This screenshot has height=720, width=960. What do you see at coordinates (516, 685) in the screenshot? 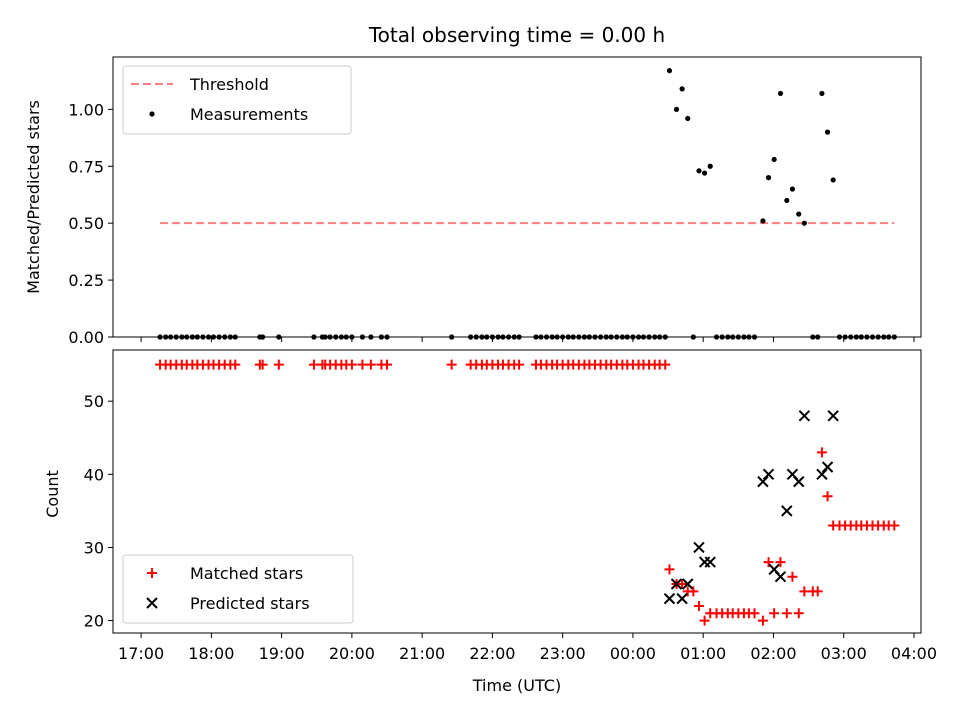
I see `bottom-xlabel: Time (UTC)` at bounding box center [516, 685].